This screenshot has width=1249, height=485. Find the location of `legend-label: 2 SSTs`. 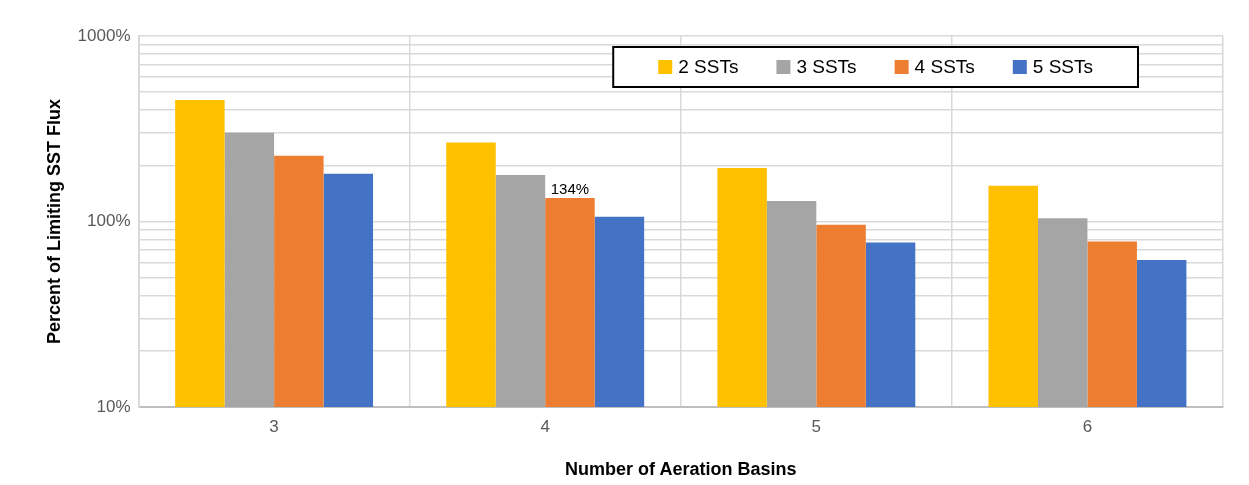

legend-label: 2 SSTs is located at coordinates (708, 67).